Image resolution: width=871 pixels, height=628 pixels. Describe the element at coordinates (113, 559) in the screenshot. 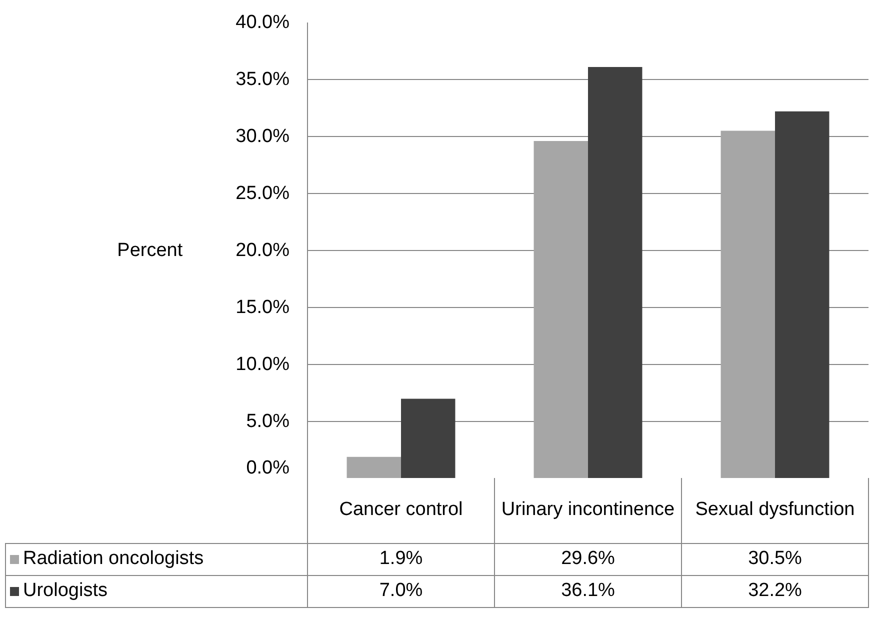

I see `legend-label: Radiation oncologists` at that location.